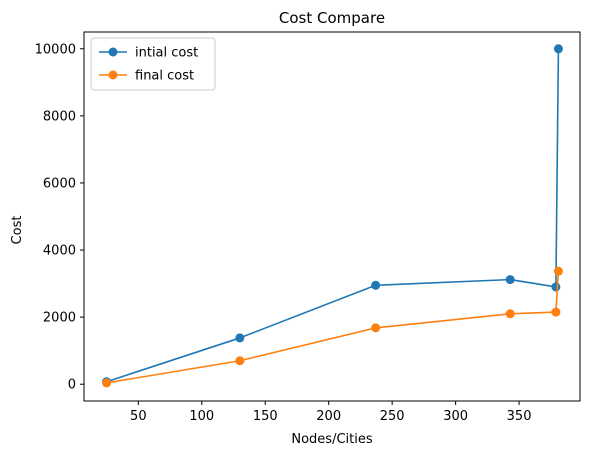  What do you see at coordinates (265, 416) in the screenshot?
I see `x-tick-label: 150` at bounding box center [265, 416].